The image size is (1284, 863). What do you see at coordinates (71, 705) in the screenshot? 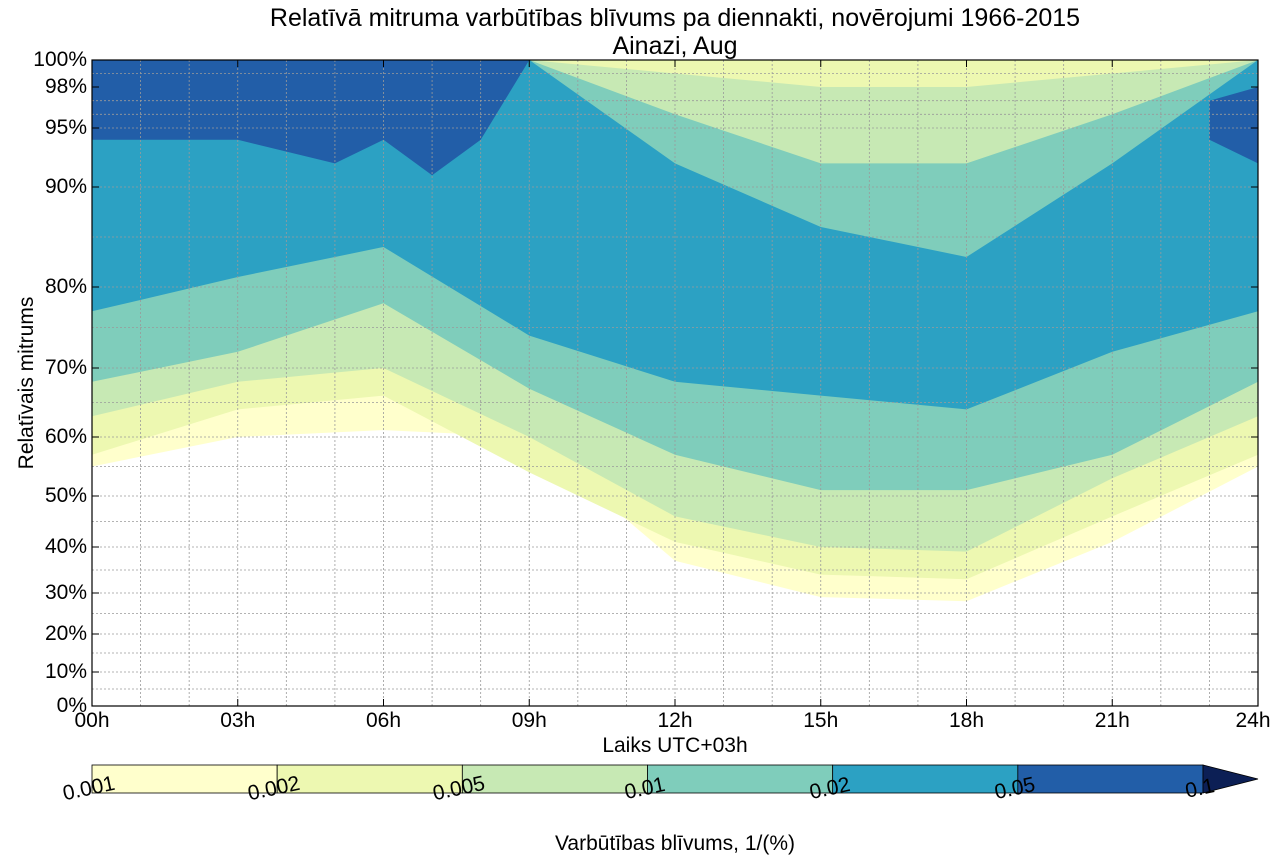
I see `y-tick-label: 0%` at bounding box center [71, 705].